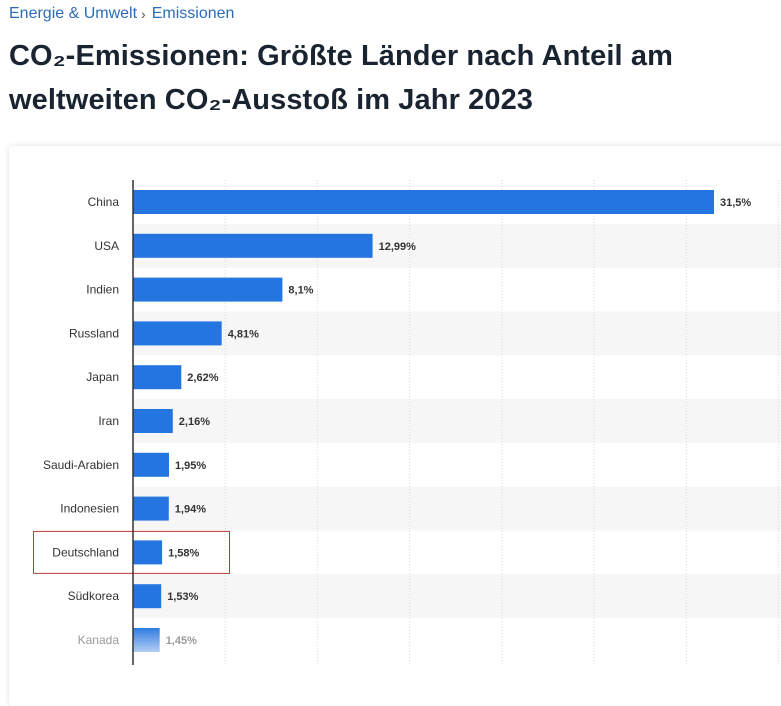 The width and height of the screenshot is (781, 706). I want to click on value-label-sudkorea: 1,53%, so click(182, 597).